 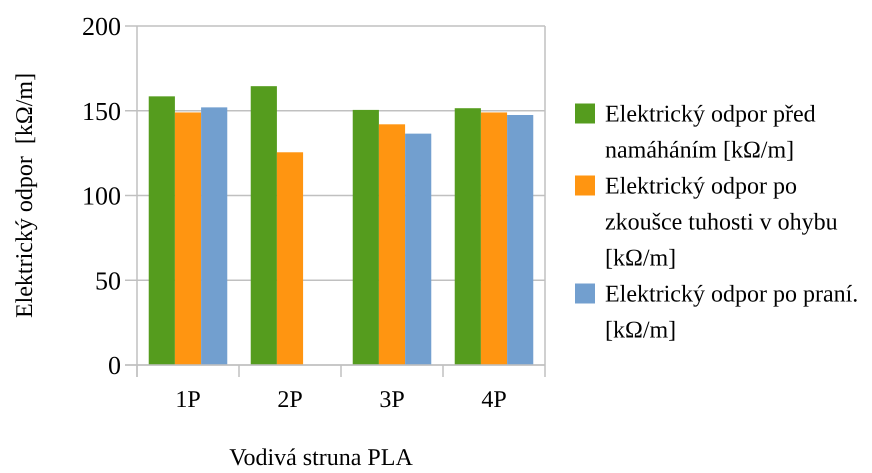 I want to click on x-tick-label: 2P, so click(x=290, y=400).